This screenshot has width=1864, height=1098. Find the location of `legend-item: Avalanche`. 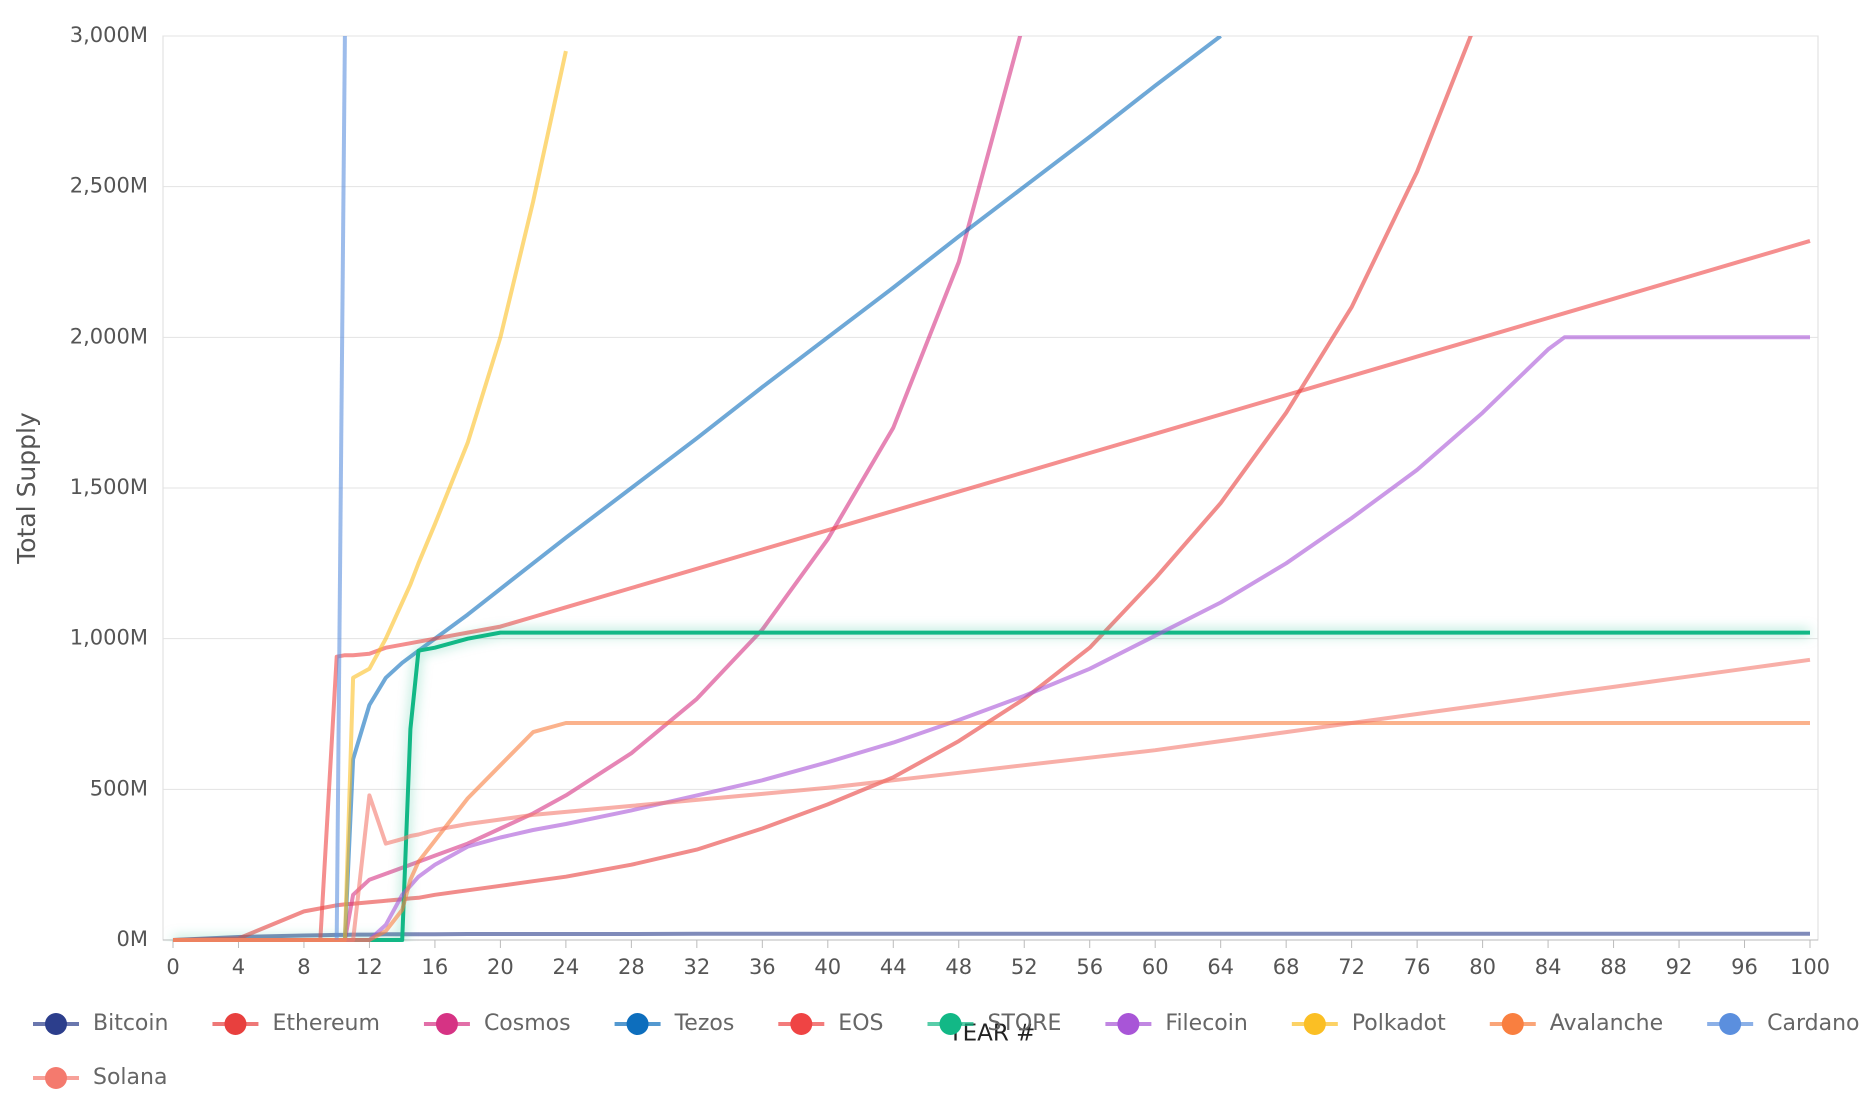

legend-item: Avalanche is located at coordinates (1576, 1023).